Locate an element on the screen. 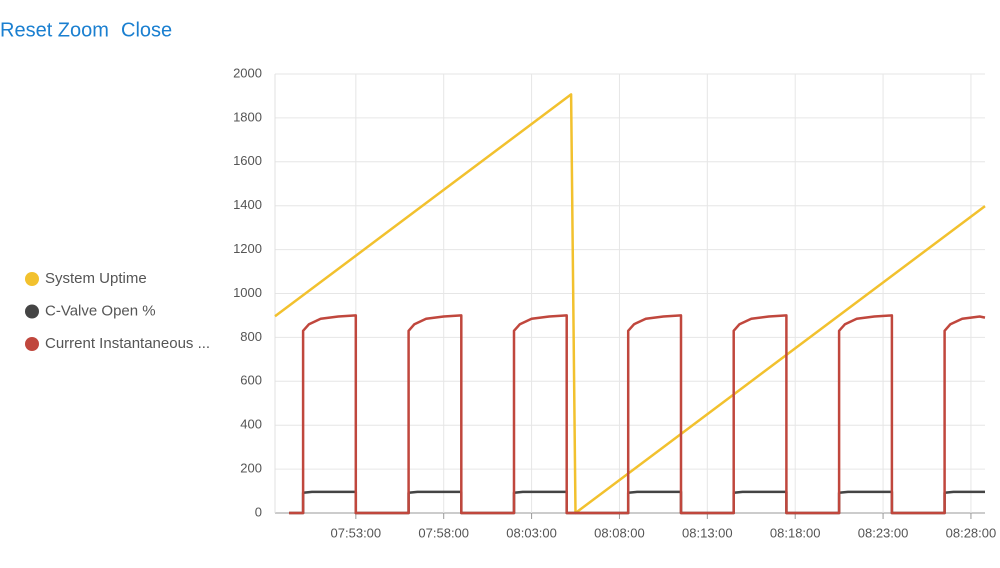  legend-label: C-Valve Open % is located at coordinates (100, 310).